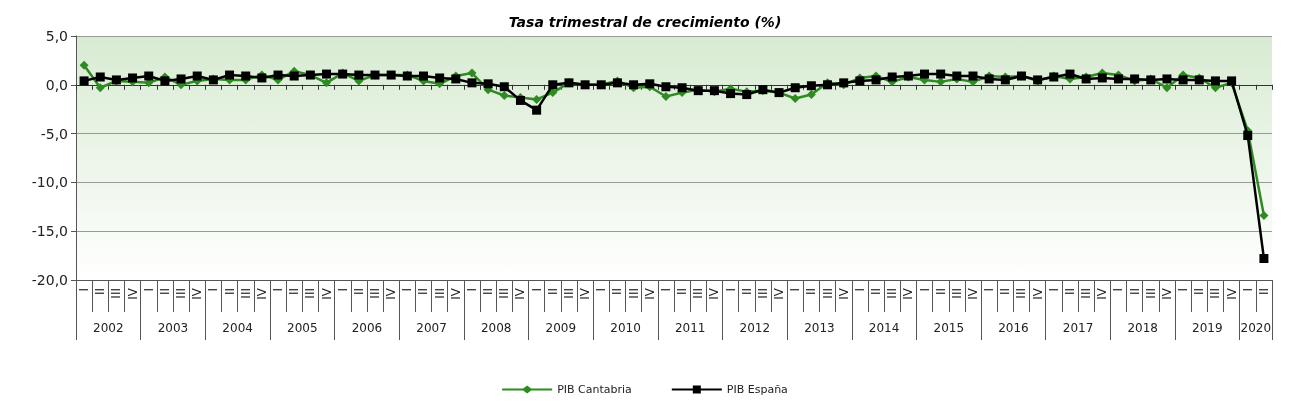 This screenshot has height=416, width=1290. I want to click on chart-title: Tasa trimestral de crecimiento (%), so click(645, 22).